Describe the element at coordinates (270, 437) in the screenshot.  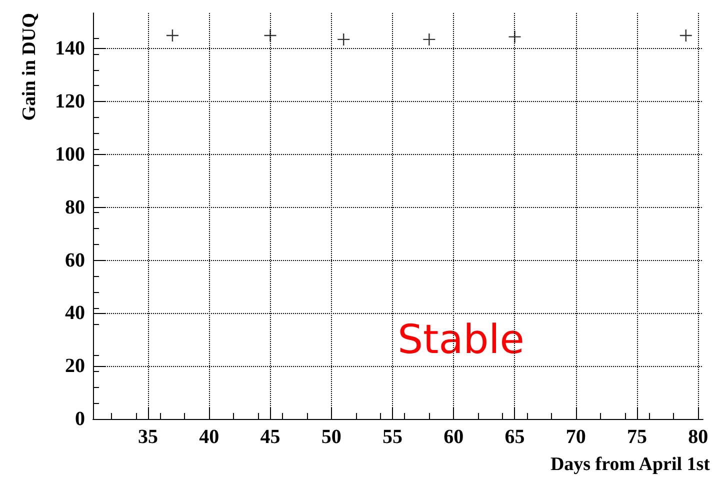
I see `x-tick-label: 45` at that location.